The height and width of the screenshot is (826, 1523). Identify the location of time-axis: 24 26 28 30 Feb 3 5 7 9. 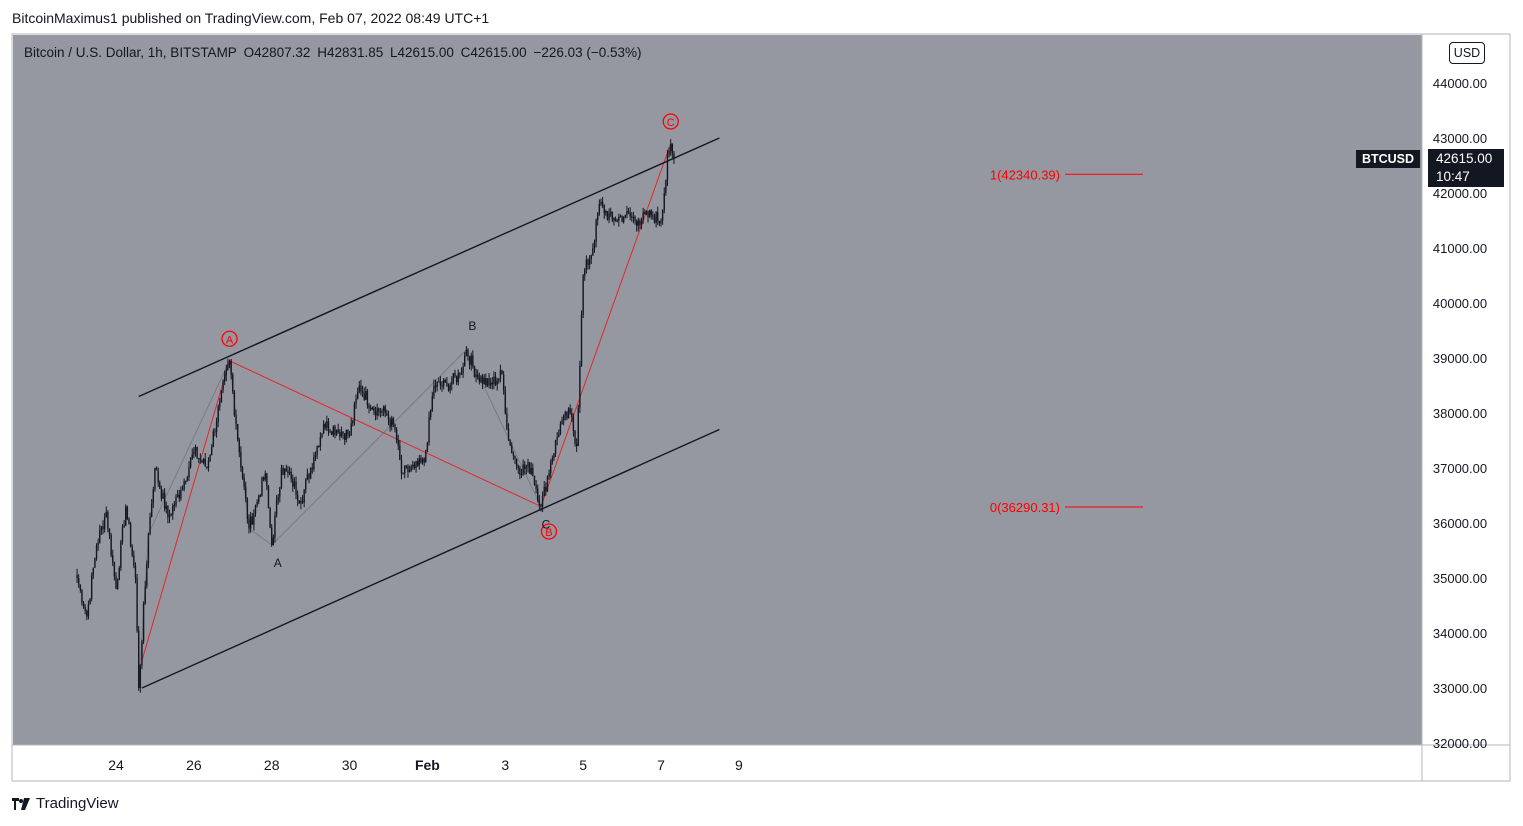
(425, 765).